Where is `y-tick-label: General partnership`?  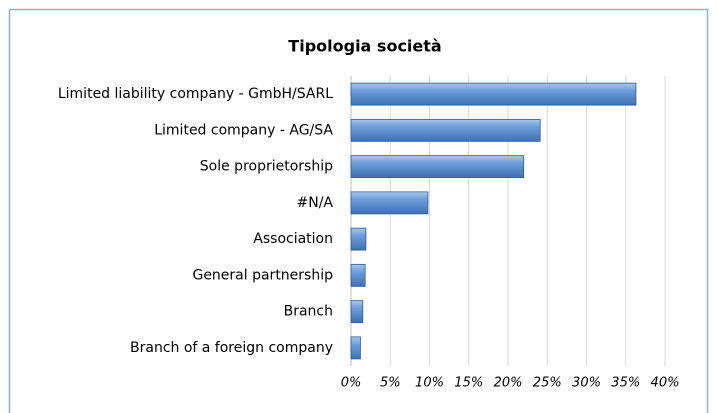 y-tick-label: General partnership is located at coordinates (262, 275).